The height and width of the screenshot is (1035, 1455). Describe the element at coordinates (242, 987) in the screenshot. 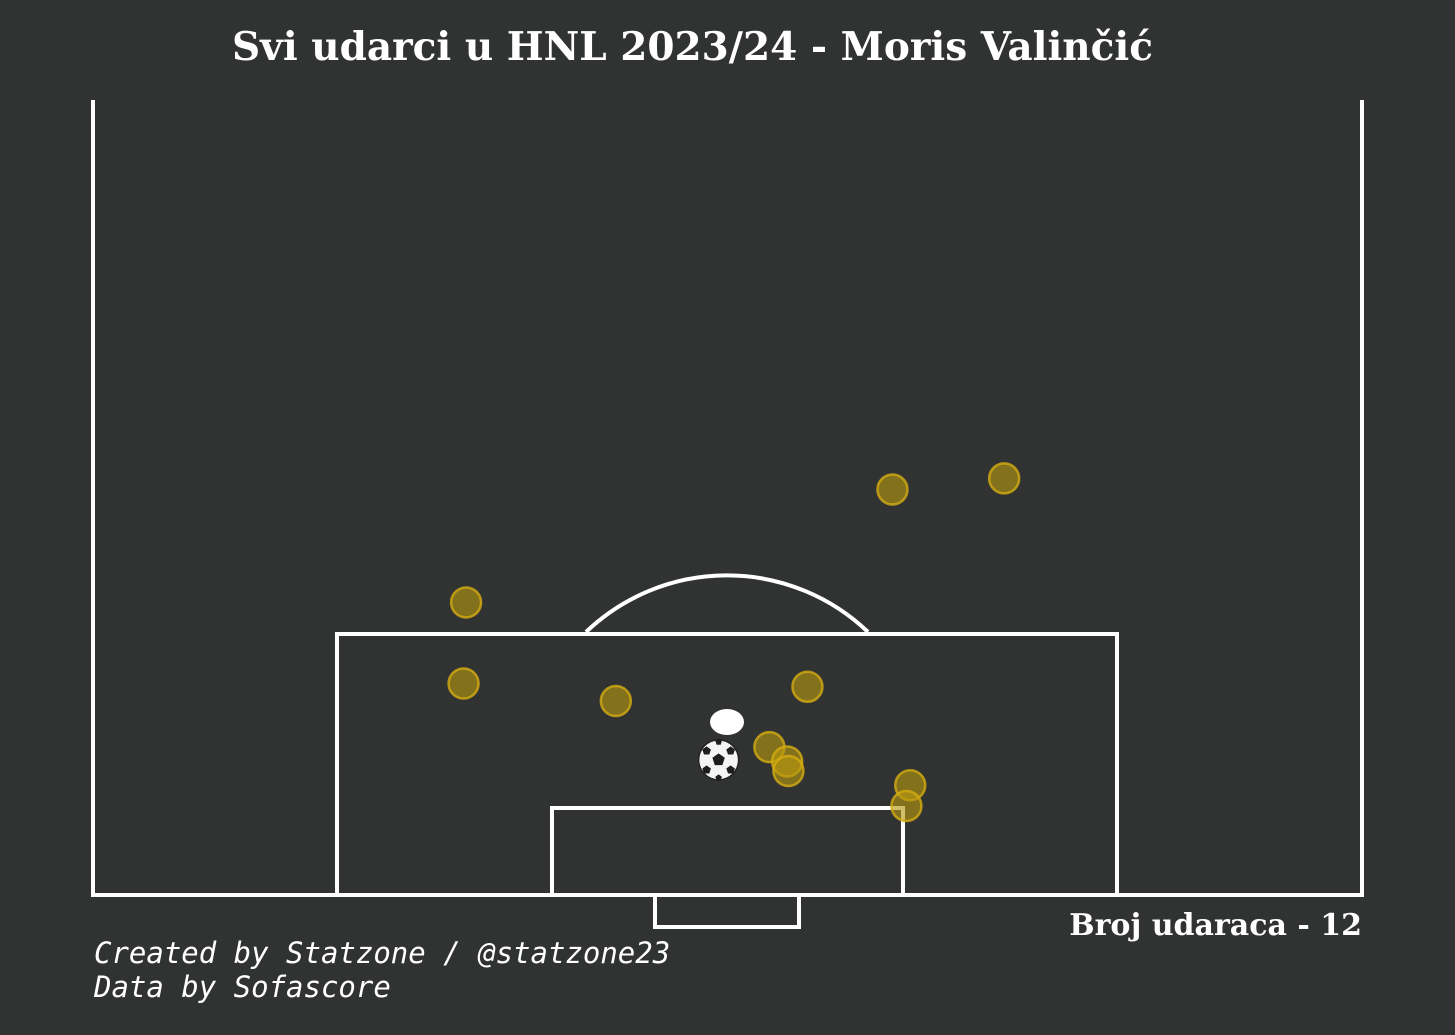

I see `data-source-line: Data by Sofascore` at that location.